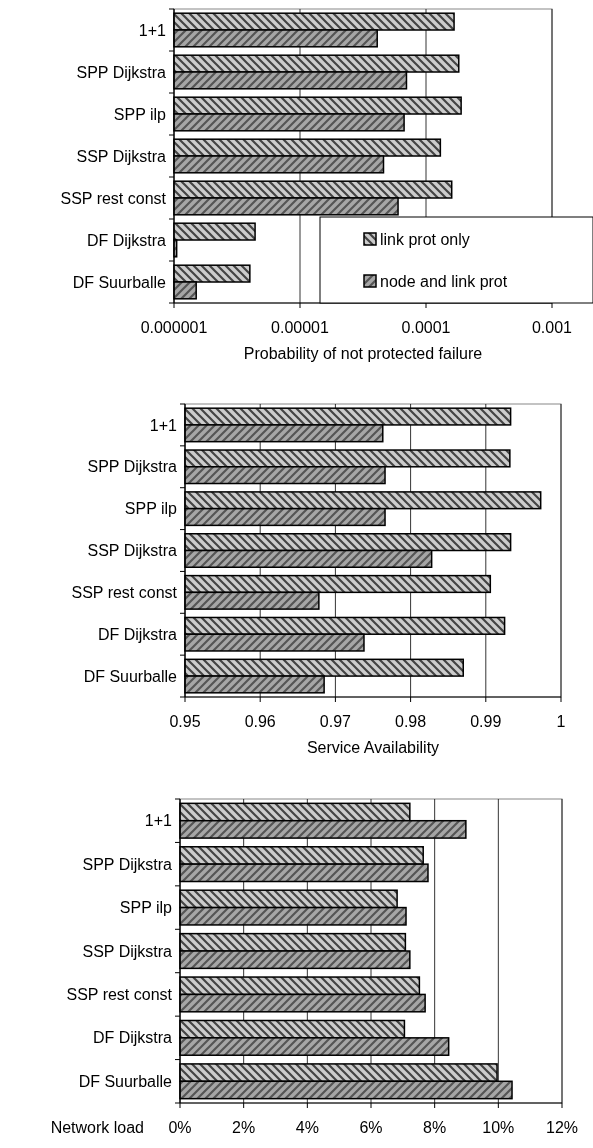 The width and height of the screenshot is (593, 1148). What do you see at coordinates (561, 721) in the screenshot?
I see `x-tick-label: 1` at bounding box center [561, 721].